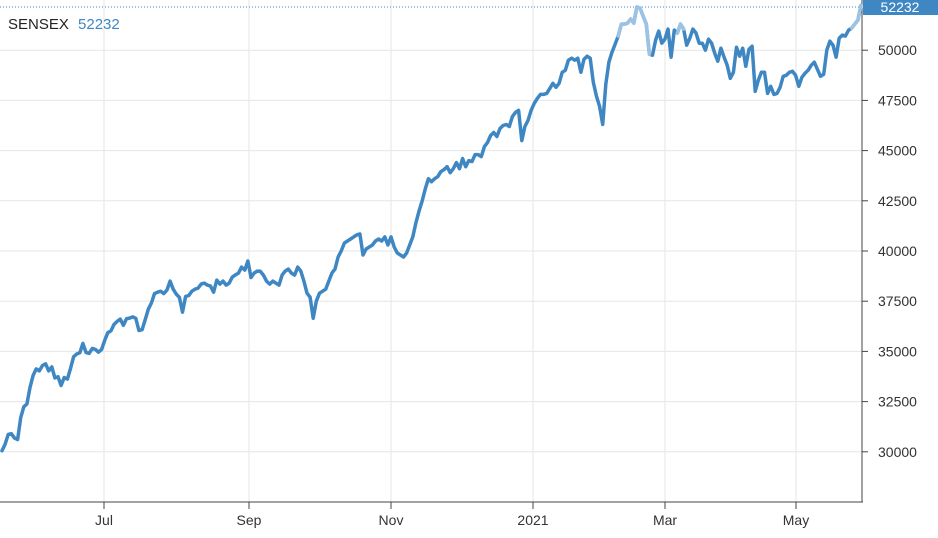  I want to click on y-tick-label: 37500, so click(897, 301).